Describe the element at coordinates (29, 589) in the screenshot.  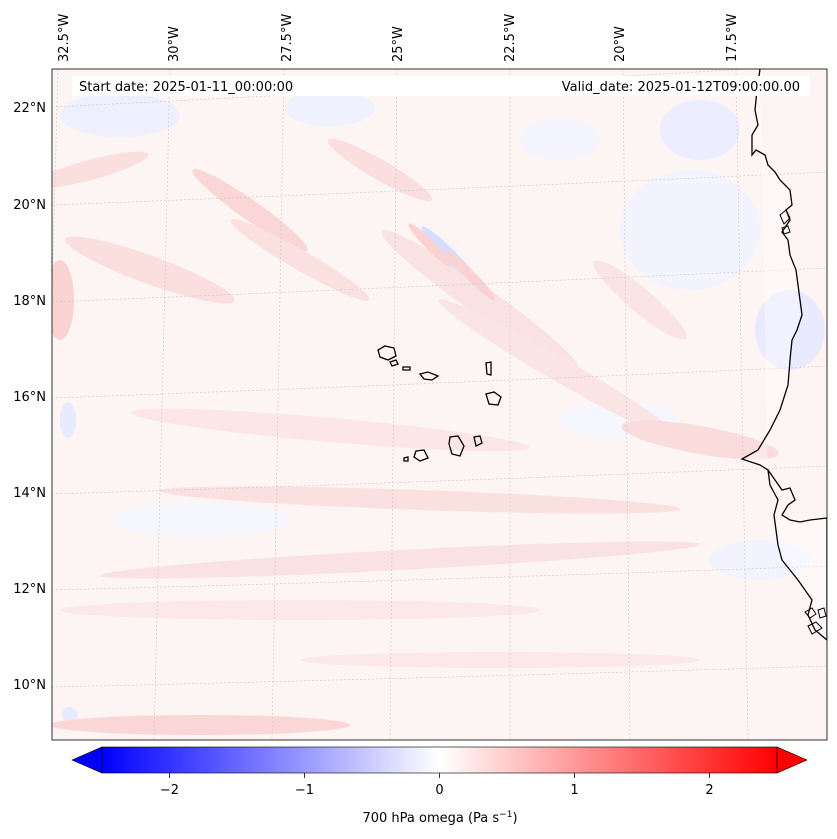
I see `lat-label: 12°N` at that location.